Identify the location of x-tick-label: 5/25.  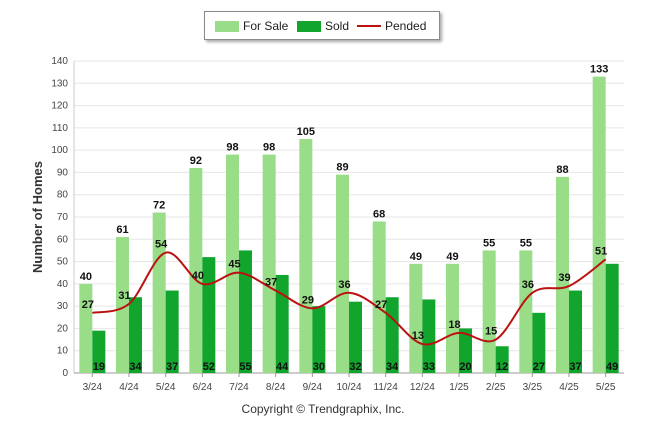
(606, 387).